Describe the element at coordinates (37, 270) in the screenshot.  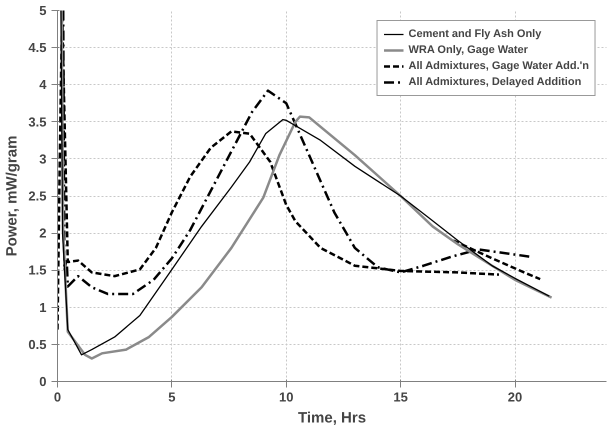
I see `y-tick-label: 1.5` at that location.